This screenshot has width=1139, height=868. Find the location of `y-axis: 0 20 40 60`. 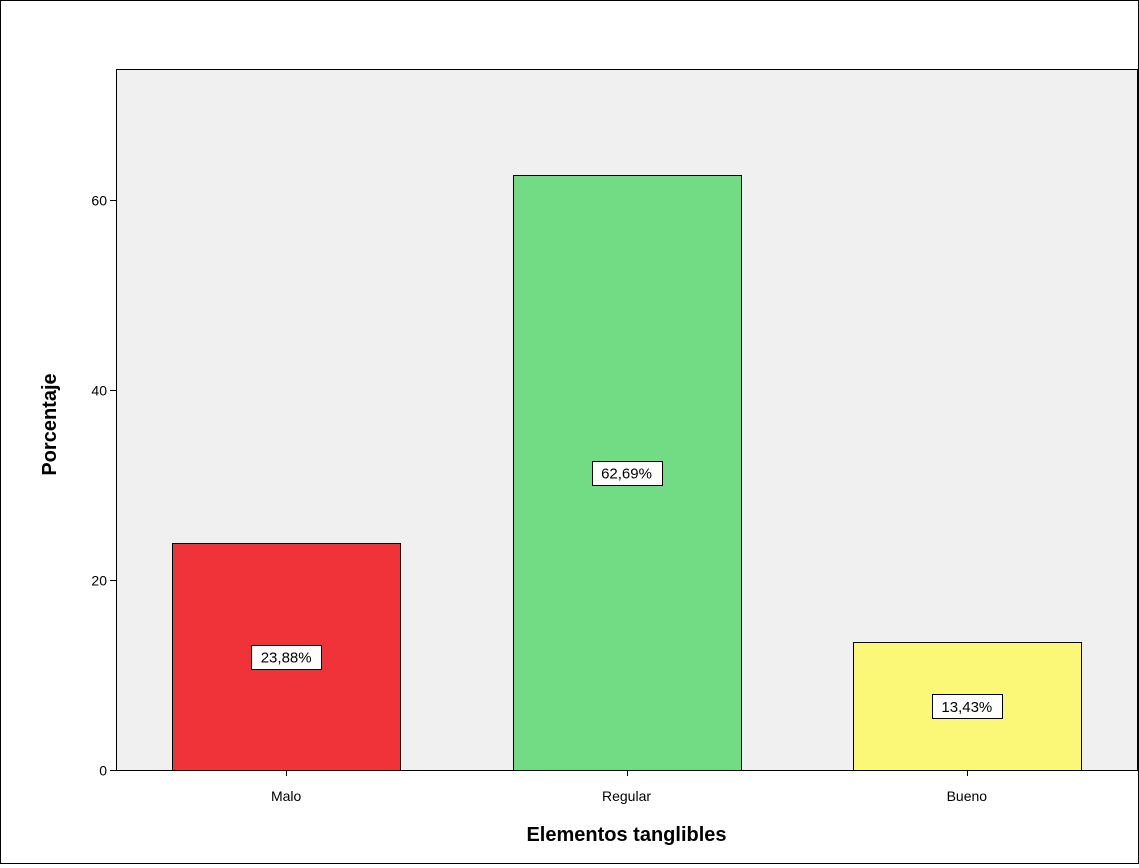

y-axis: 0 20 40 60 is located at coordinates (103, 486).